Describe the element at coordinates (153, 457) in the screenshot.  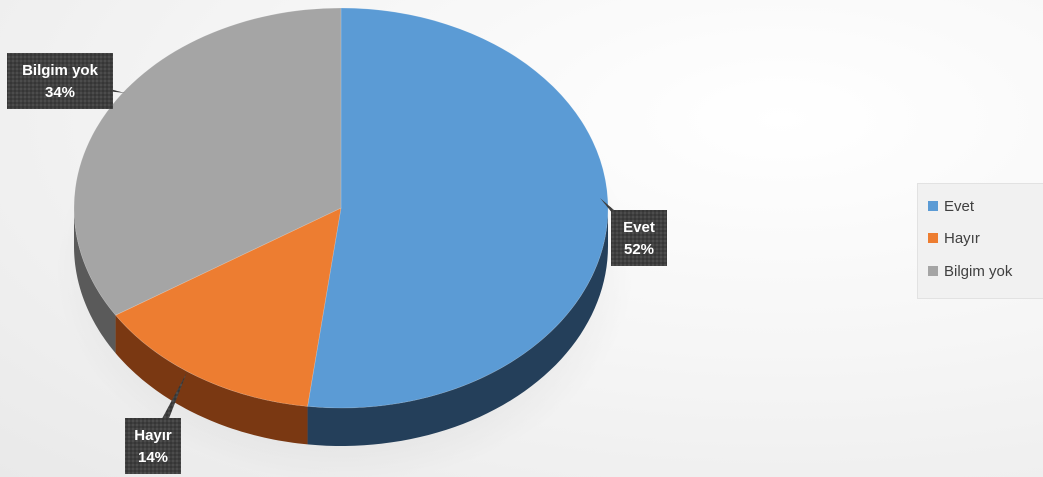
I see `data-label-percent-hayir: 14%` at that location.